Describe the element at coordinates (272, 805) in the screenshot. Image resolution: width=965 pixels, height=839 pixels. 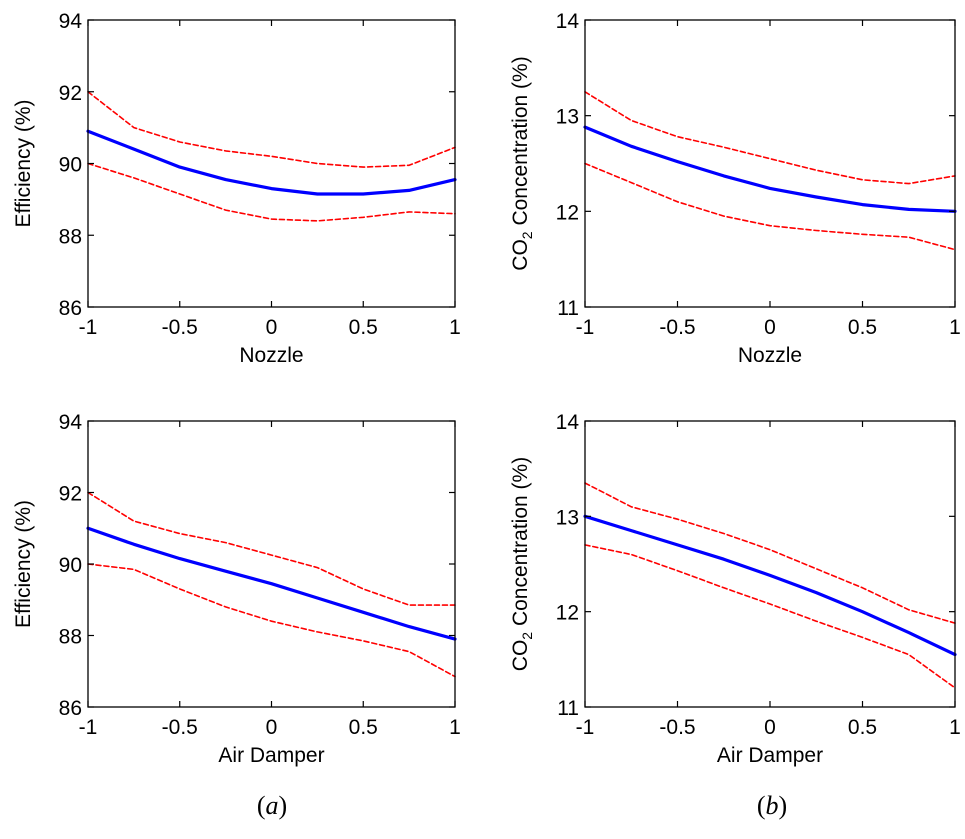
I see `caption-a: (a)` at that location.